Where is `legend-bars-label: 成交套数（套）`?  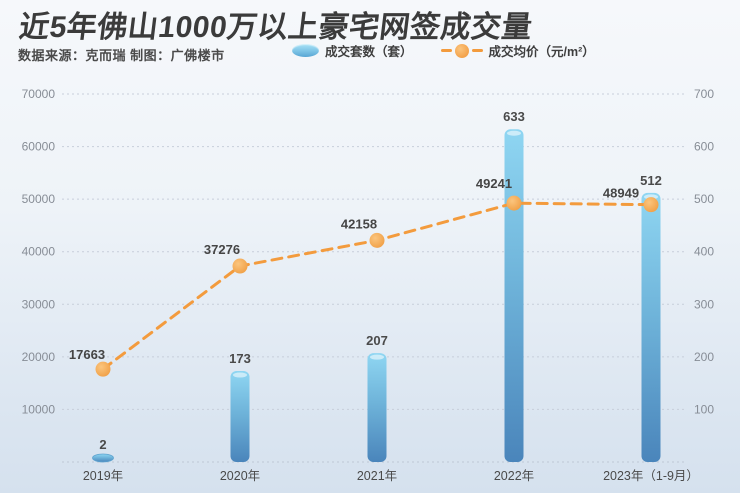 legend-bars-label: 成交套数（套） is located at coordinates (369, 52).